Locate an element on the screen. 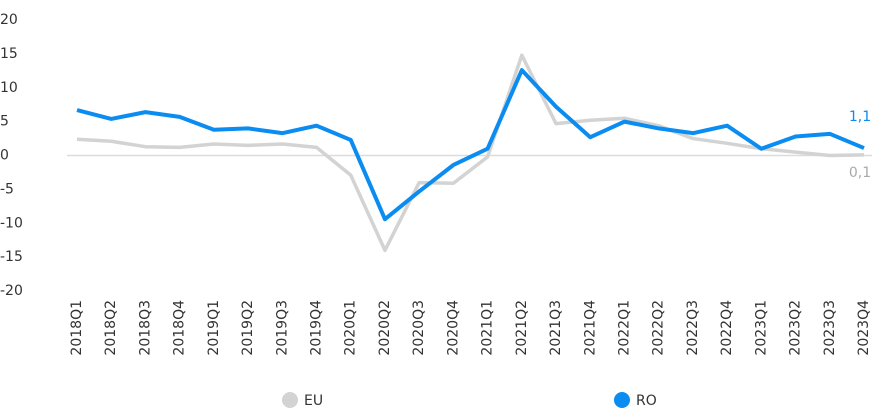  x-tick-label: 2020Q4 is located at coordinates (453, 328).